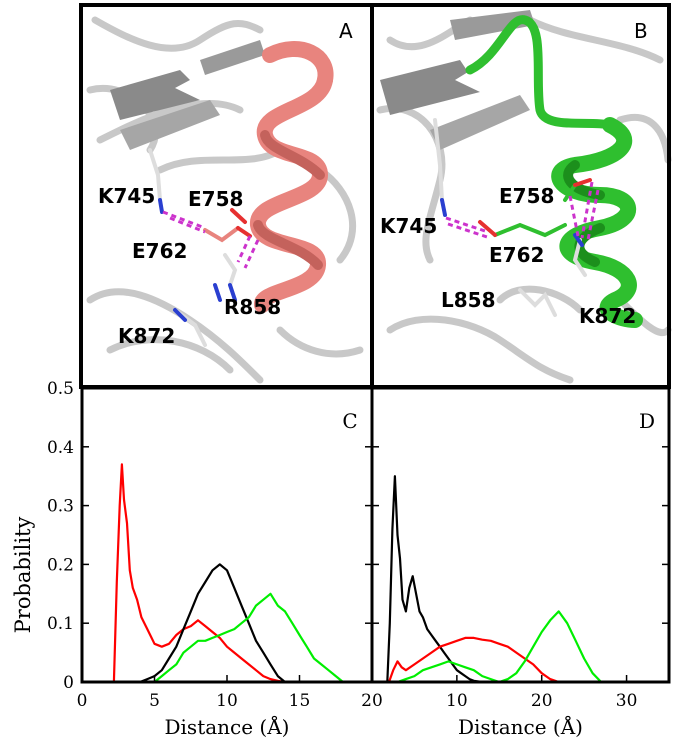  What do you see at coordinates (346, 31) in the screenshot?
I see `panel-letter-a: A` at bounding box center [346, 31].